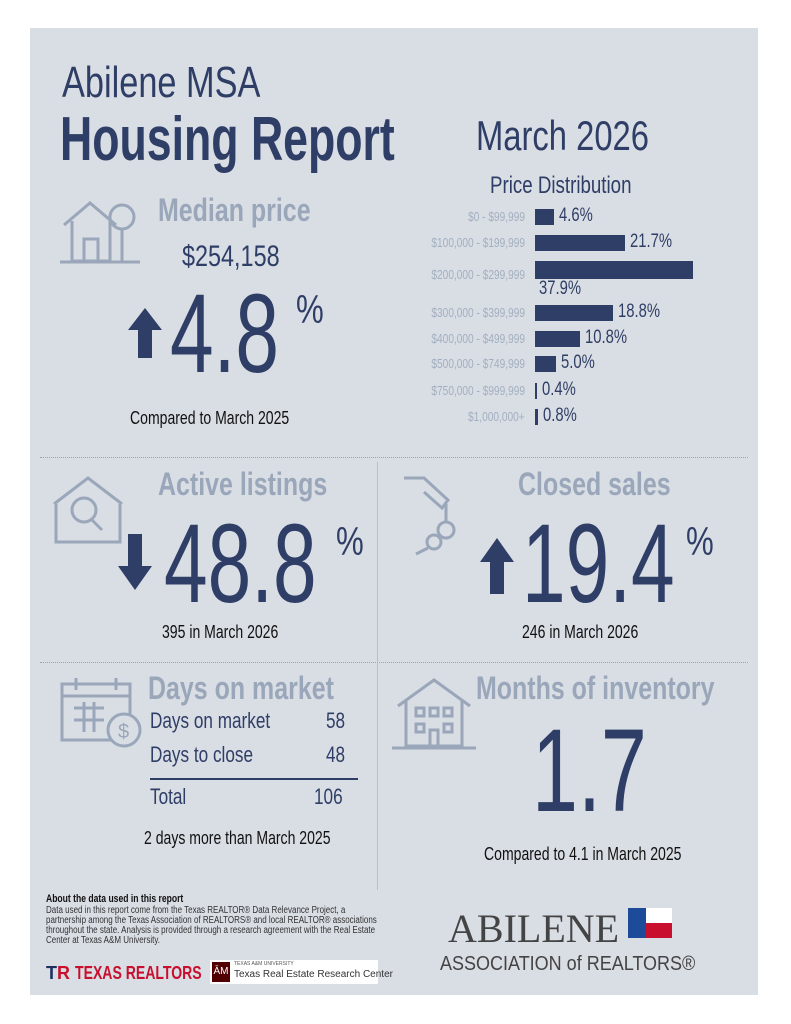  I want to click on association-logo-name: ABILENE, so click(534, 928).